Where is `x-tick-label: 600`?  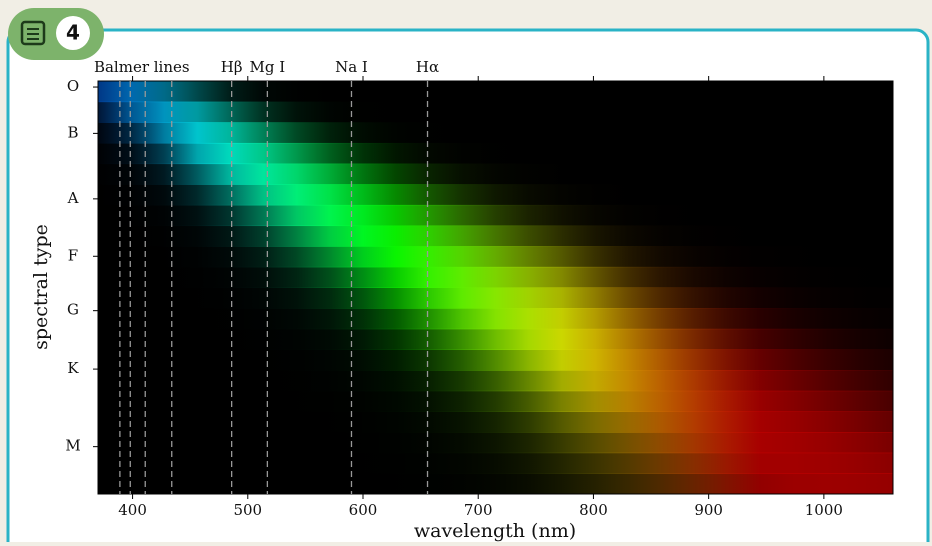 x-tick-label: 600 is located at coordinates (363, 510).